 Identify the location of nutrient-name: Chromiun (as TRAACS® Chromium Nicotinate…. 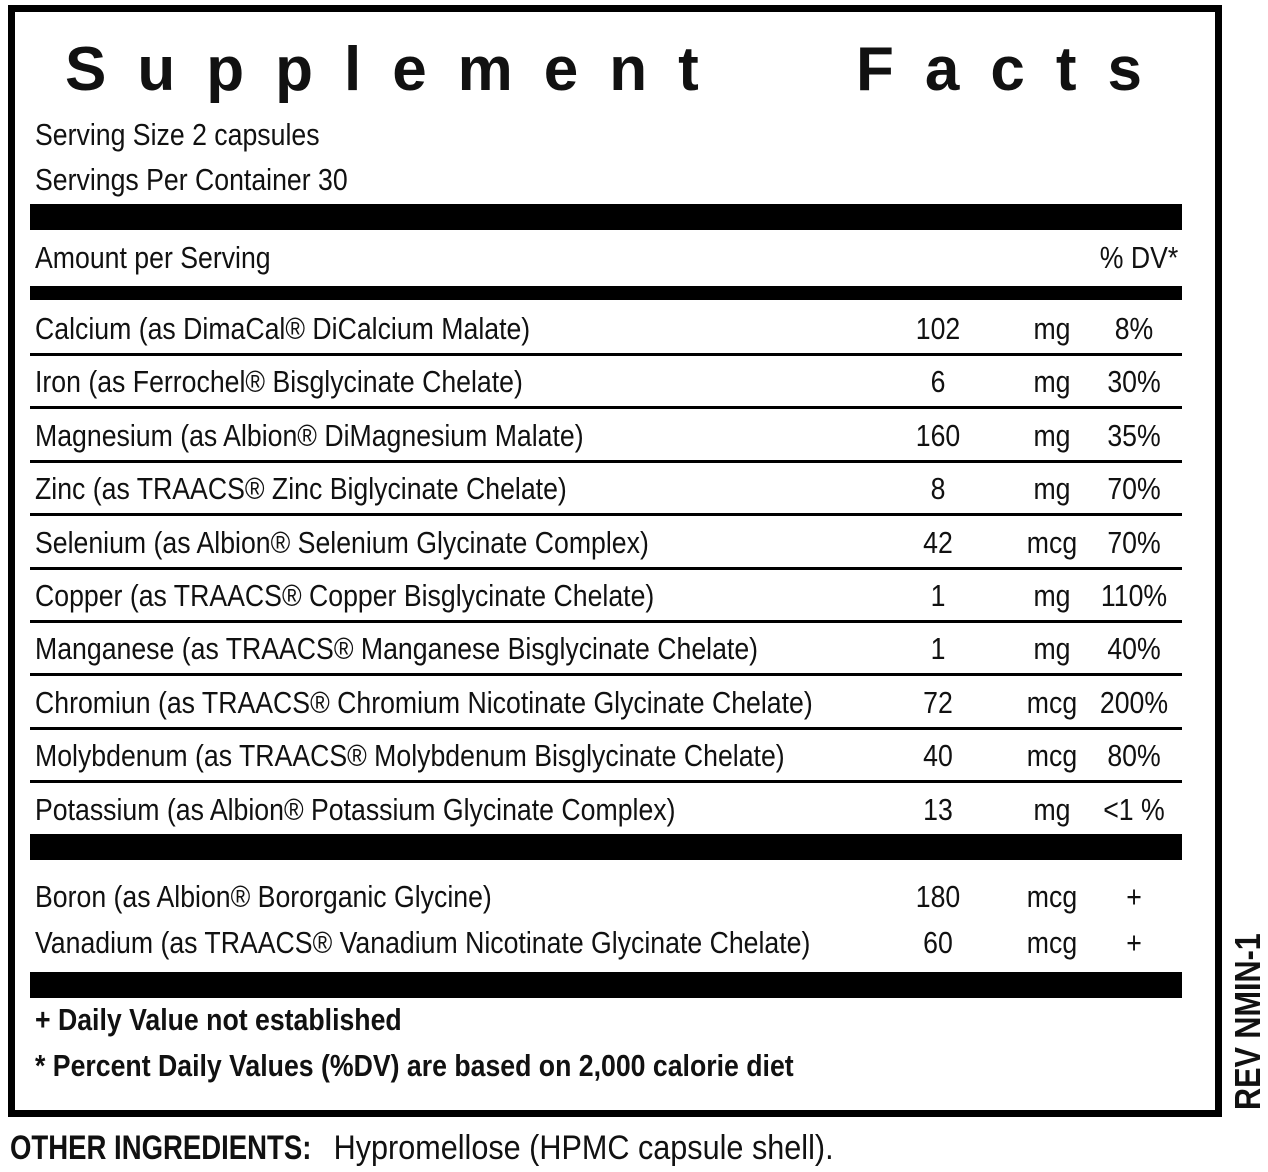
(424, 702).